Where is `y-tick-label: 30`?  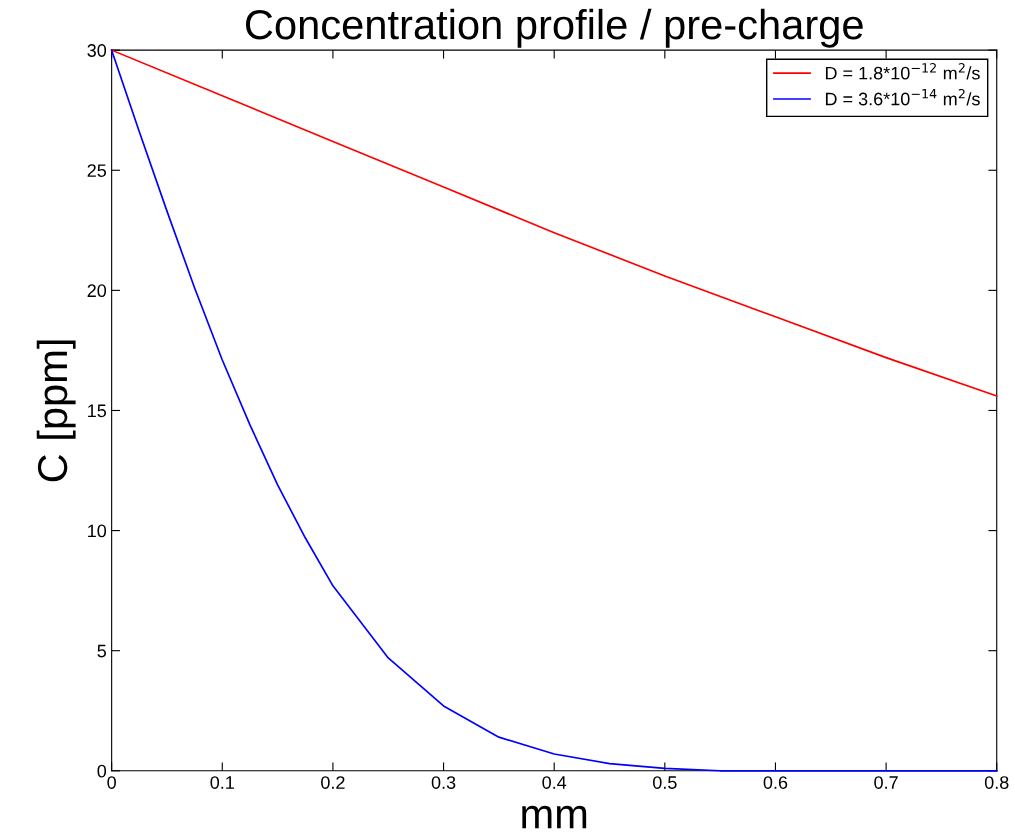 y-tick-label: 30 is located at coordinates (97, 50).